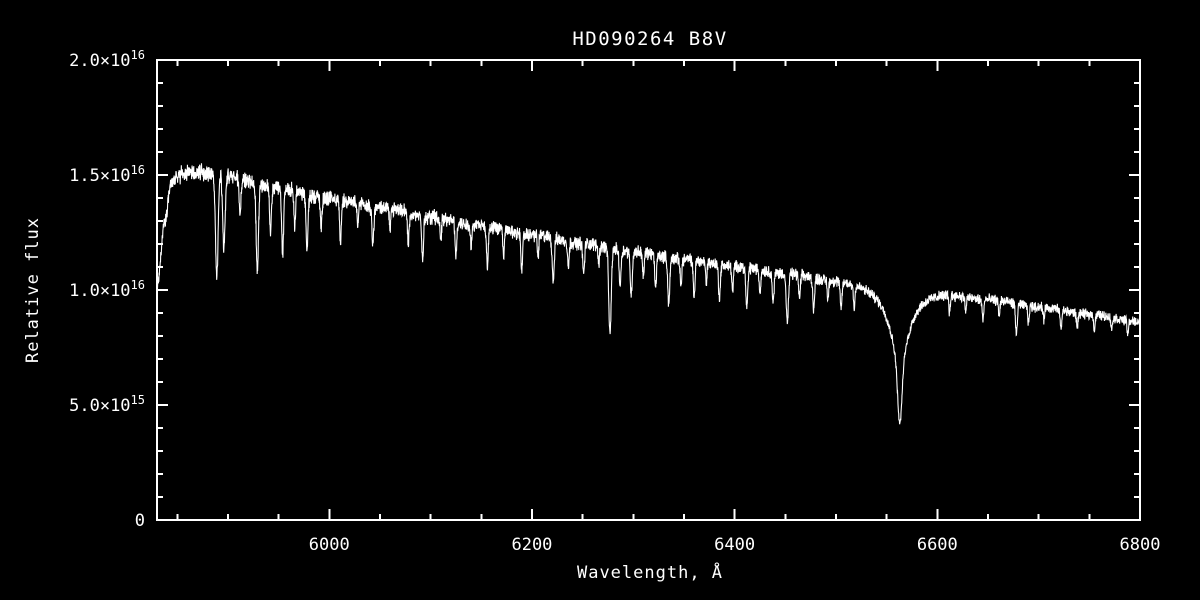  Describe the element at coordinates (107, 59) in the screenshot. I see `y-tick-label: 2.0×10¹⁶` at that location.